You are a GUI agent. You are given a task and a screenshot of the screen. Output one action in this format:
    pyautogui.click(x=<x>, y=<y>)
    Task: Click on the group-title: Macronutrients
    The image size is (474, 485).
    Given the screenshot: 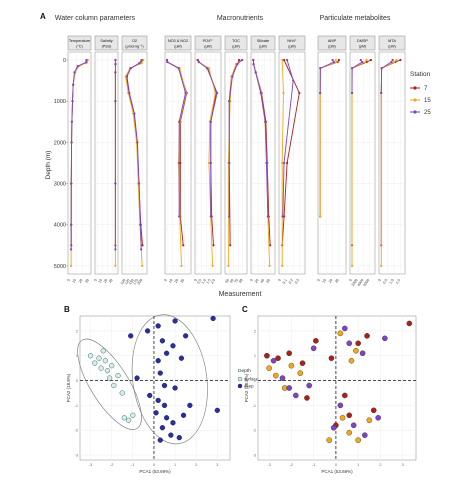 What is the action you would take?
    pyautogui.click(x=240, y=18)
    